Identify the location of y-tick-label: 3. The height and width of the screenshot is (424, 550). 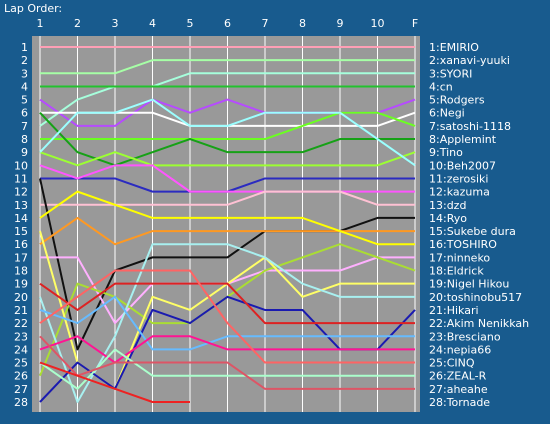
(24, 73).